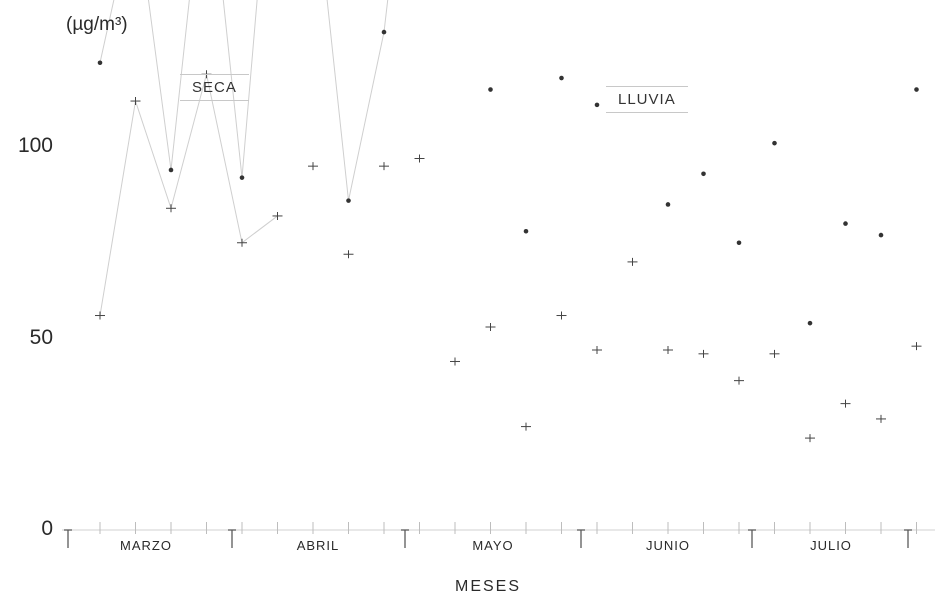 Image resolution: width=938 pixels, height=602 pixels. What do you see at coordinates (146, 545) in the screenshot?
I see `month-label: MARZO` at bounding box center [146, 545].